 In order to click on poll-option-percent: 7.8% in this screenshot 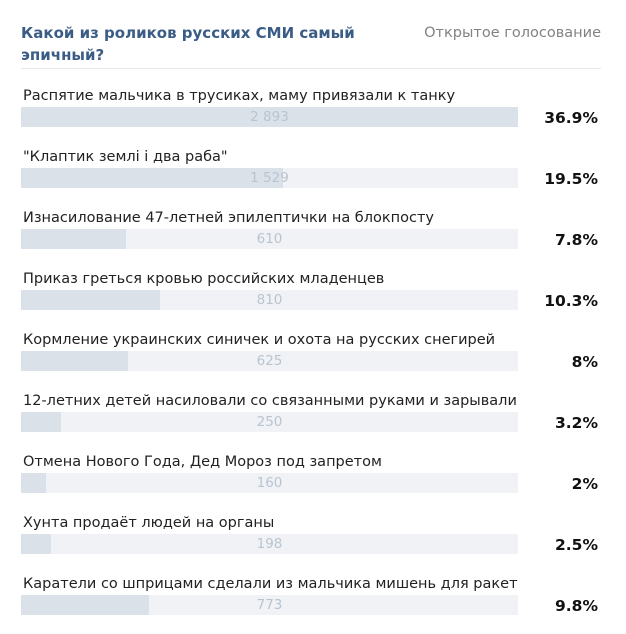, I will do `click(576, 240)`.